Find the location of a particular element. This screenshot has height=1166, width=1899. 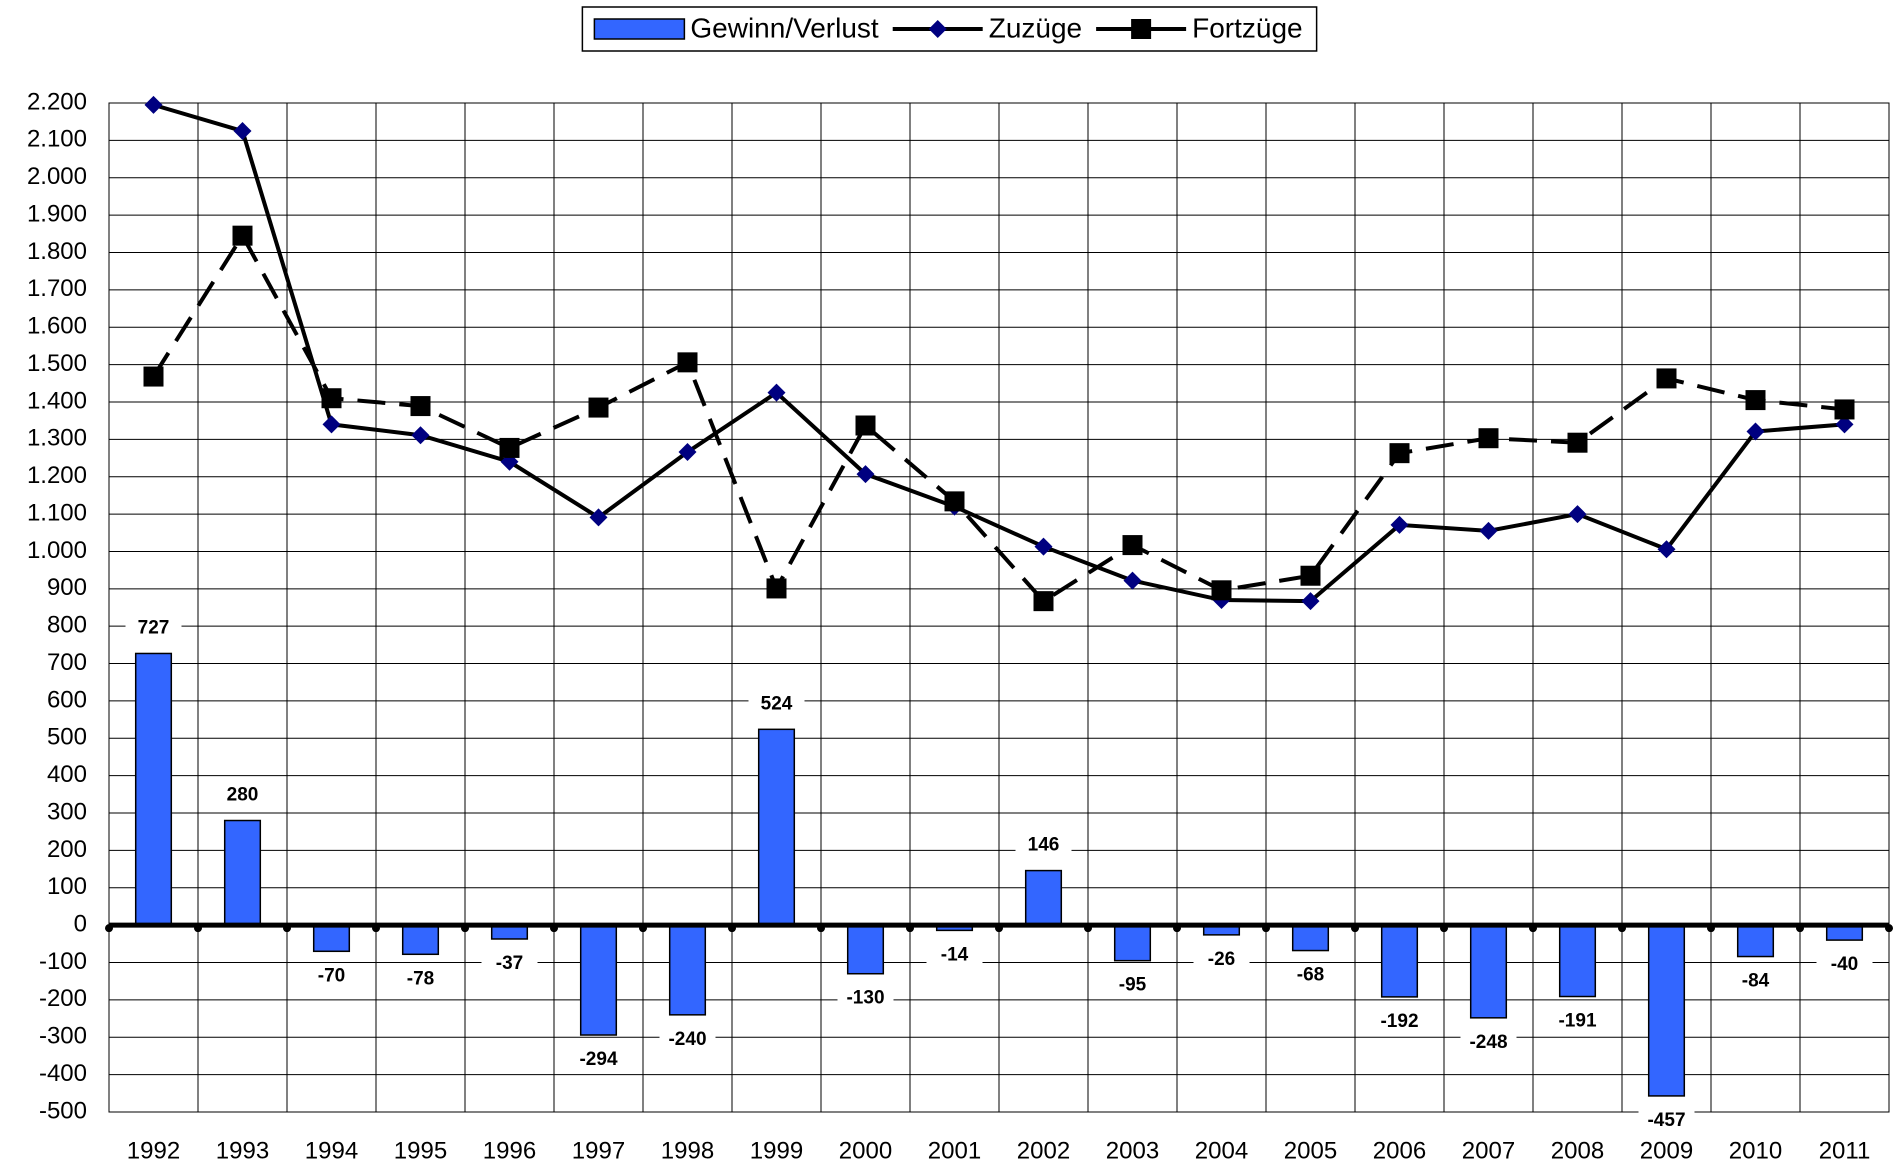

x-tick-label: 2002 is located at coordinates (1043, 1150).